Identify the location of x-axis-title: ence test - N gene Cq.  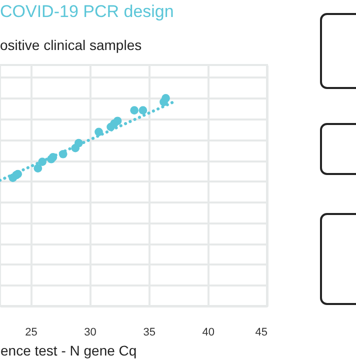
(68, 350).